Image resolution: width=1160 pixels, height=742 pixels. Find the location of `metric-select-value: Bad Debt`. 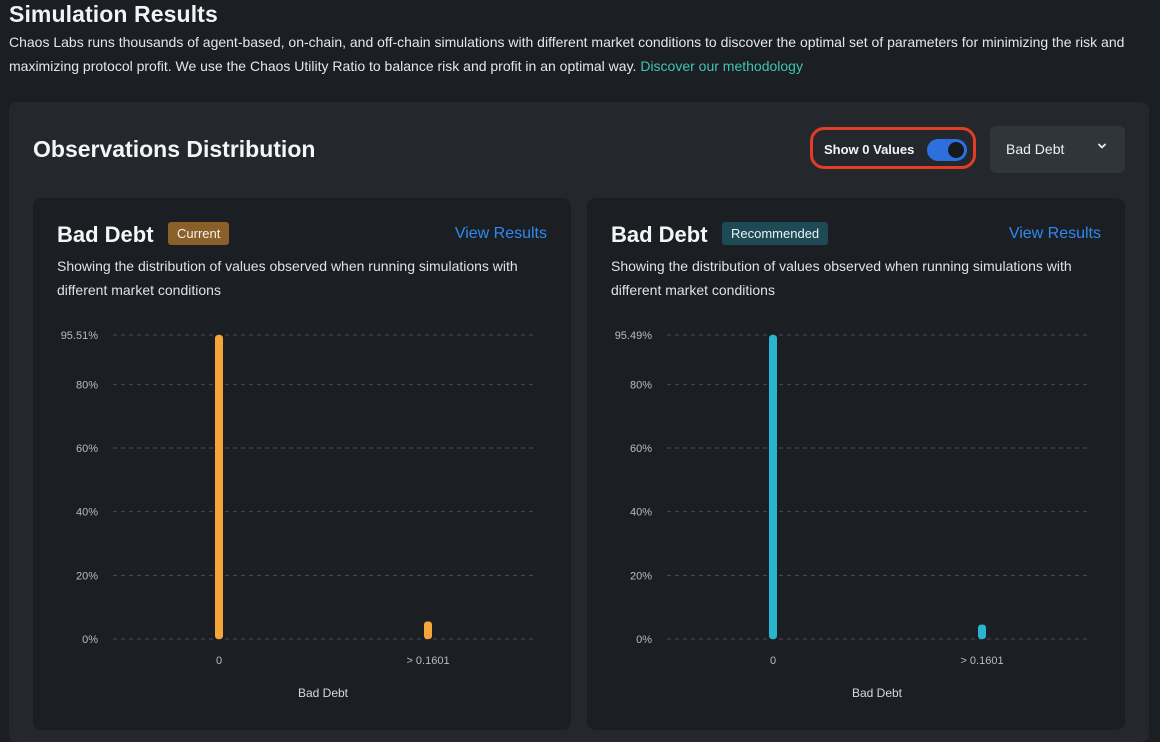

metric-select-value: Bad Debt is located at coordinates (1035, 149).